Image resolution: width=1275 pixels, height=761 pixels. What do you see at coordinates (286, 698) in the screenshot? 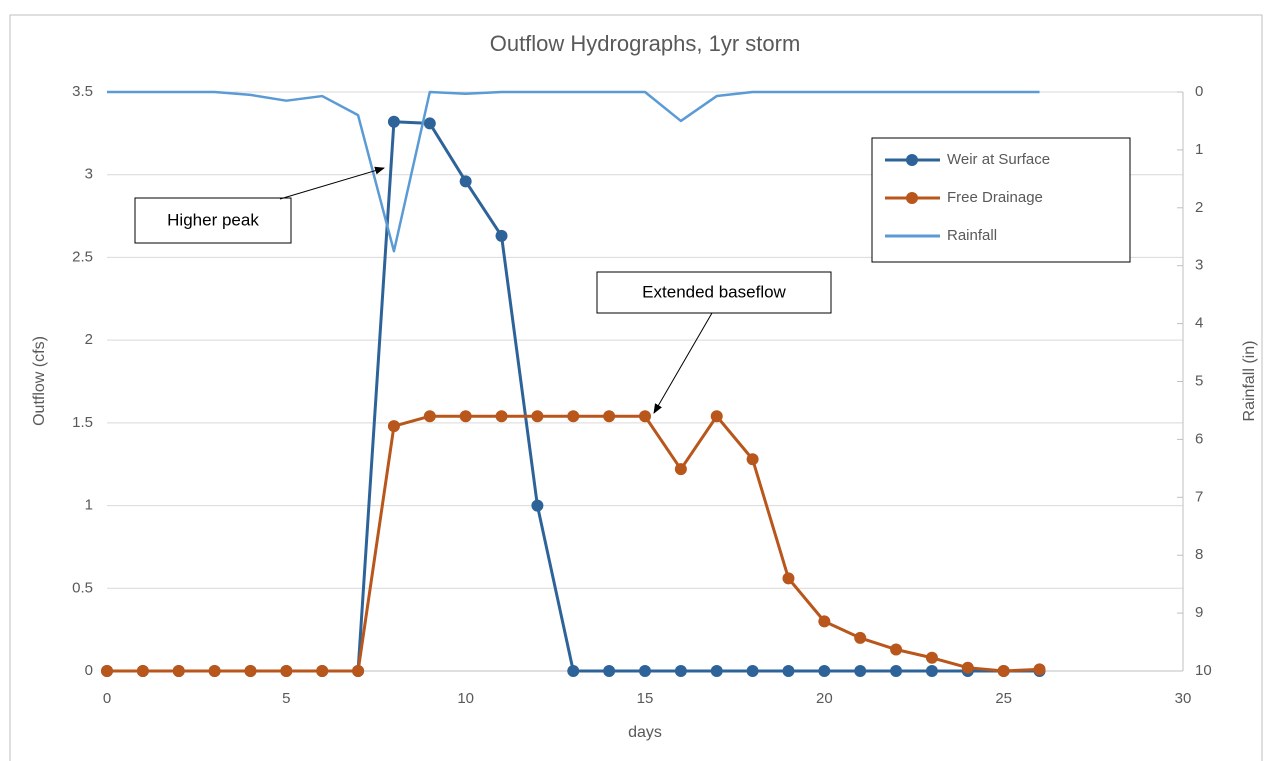
I see `x-tick-label: 5` at bounding box center [286, 698].